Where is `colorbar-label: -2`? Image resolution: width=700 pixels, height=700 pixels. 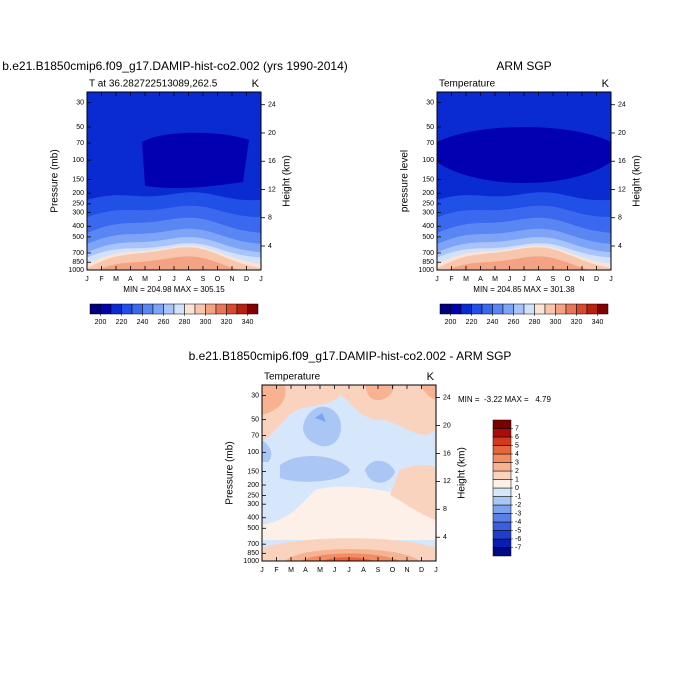 colorbar-label: -2 is located at coordinates (518, 505).